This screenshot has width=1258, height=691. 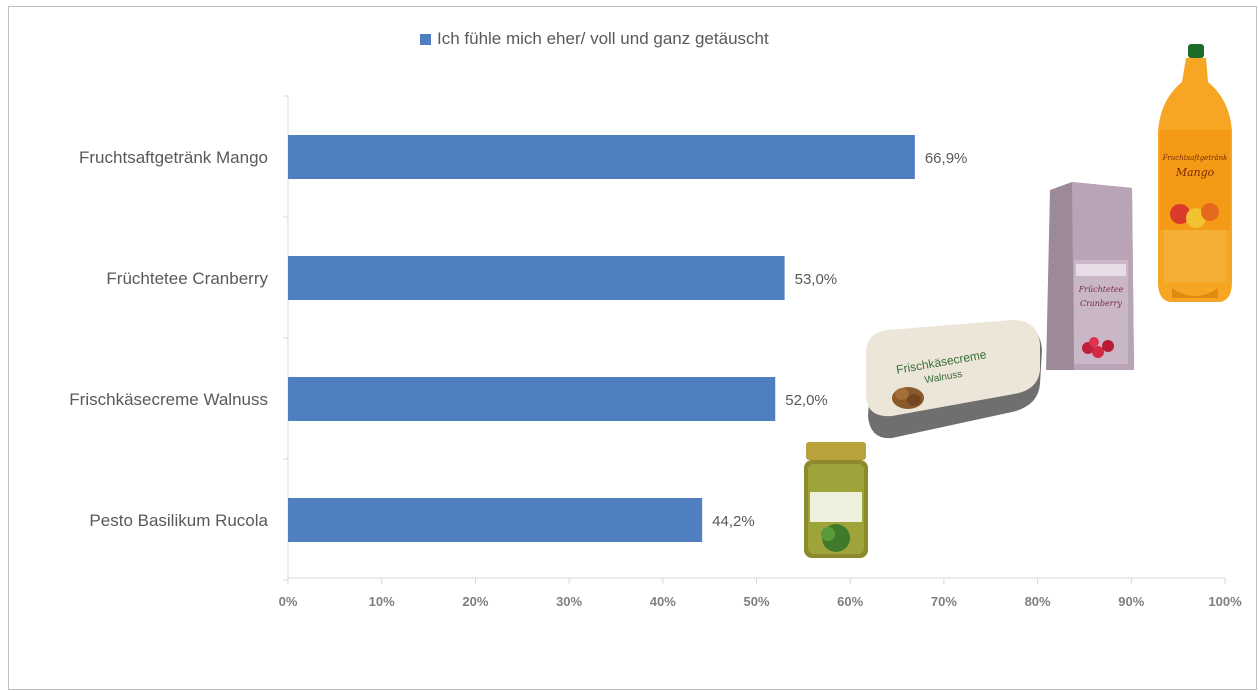 I want to click on x-tick-label: 20%, so click(x=475, y=601).